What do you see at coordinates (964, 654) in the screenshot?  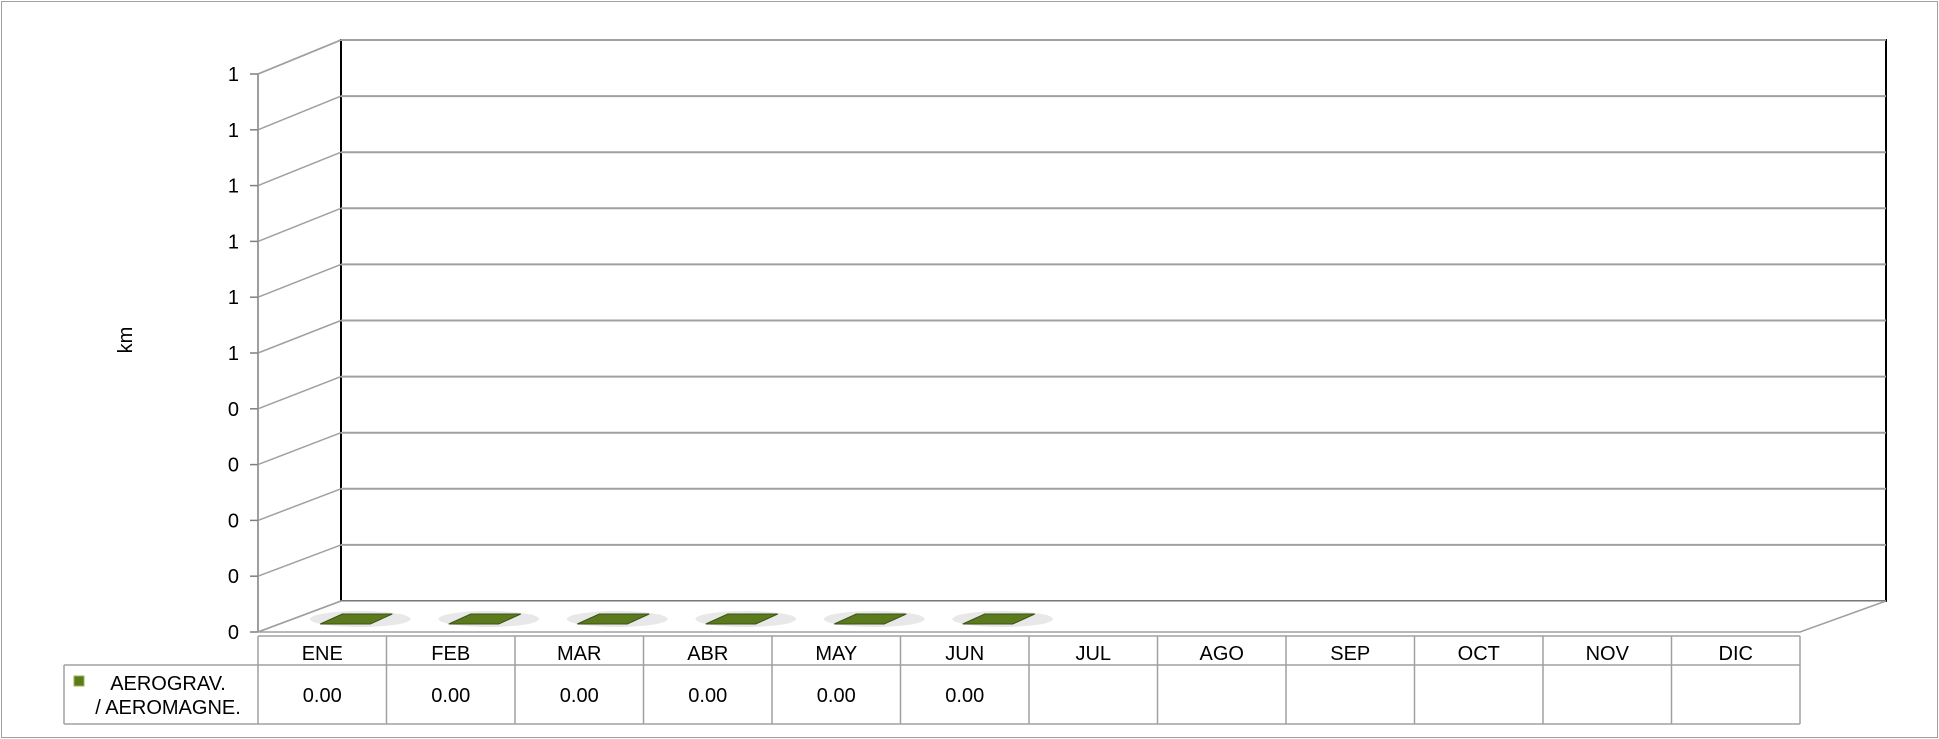 I see `category-label: JUN` at bounding box center [964, 654].